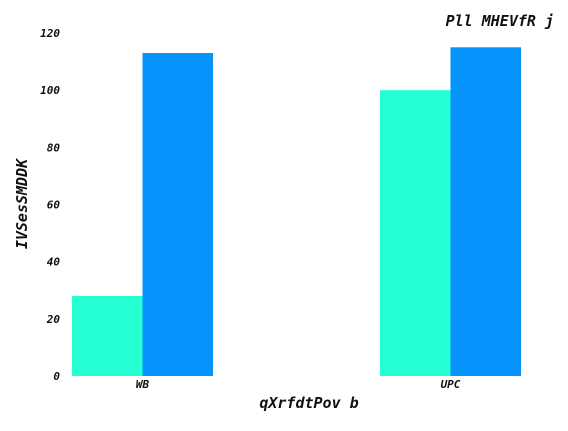 Image resolution: width=568 pixels, height=431 pixels. Describe the element at coordinates (451, 384) in the screenshot. I see `x-tick-label: UPC` at that location.